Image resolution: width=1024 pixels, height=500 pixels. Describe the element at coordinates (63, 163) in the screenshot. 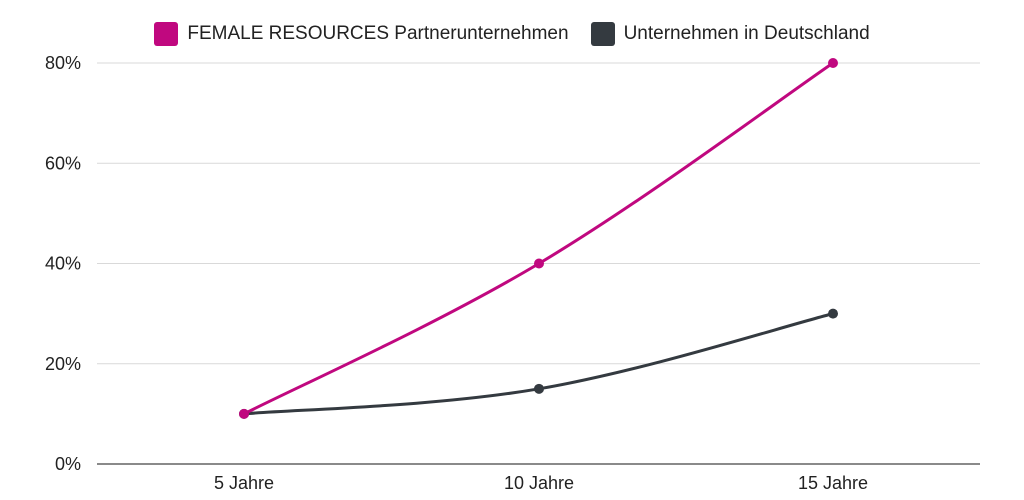

I see `y-tick-label: 60%` at that location.